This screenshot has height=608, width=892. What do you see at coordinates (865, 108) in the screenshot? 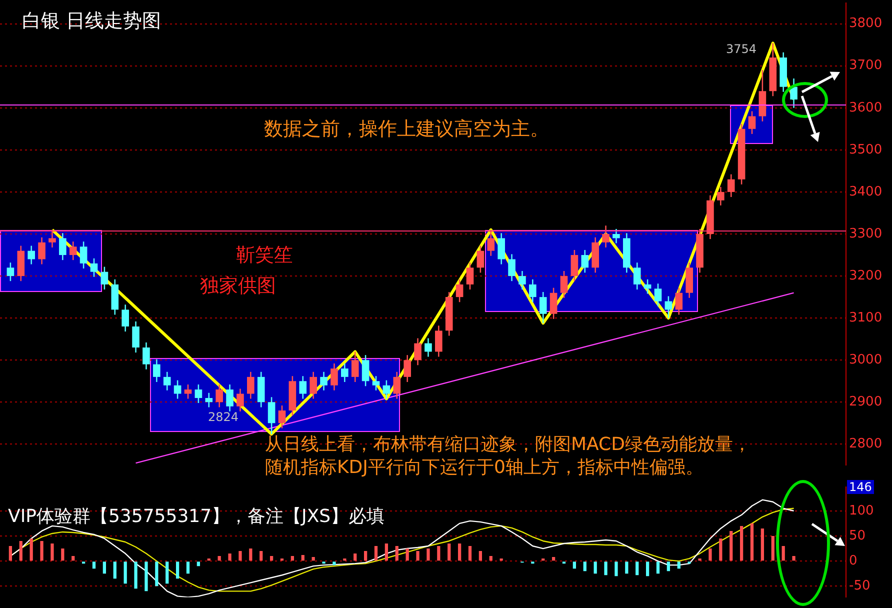
I see `y-tick-label: 3600` at bounding box center [865, 108].